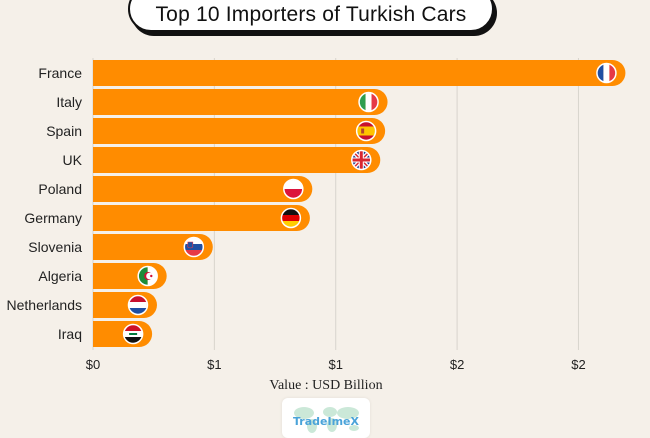 Image resolution: width=650 pixels, height=438 pixels. I want to click on iraq-flag-icon, so click(133, 334).